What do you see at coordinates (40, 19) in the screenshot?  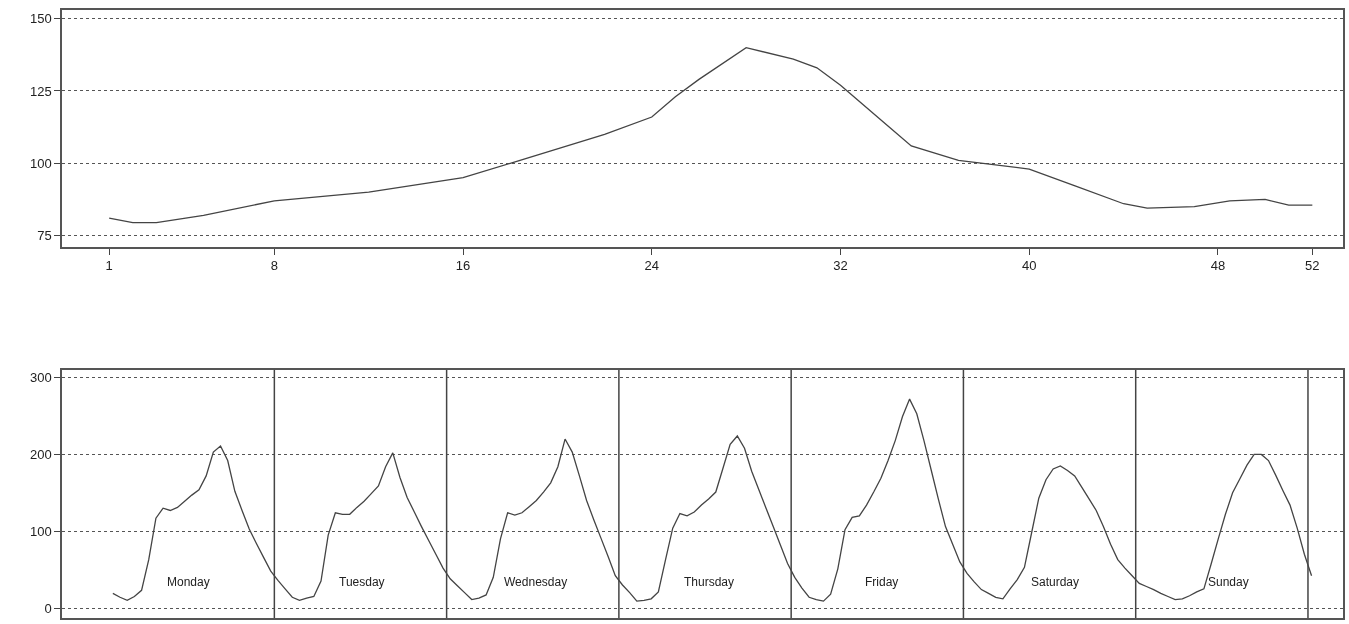 I see `y-tick-label: 150` at bounding box center [40, 19].